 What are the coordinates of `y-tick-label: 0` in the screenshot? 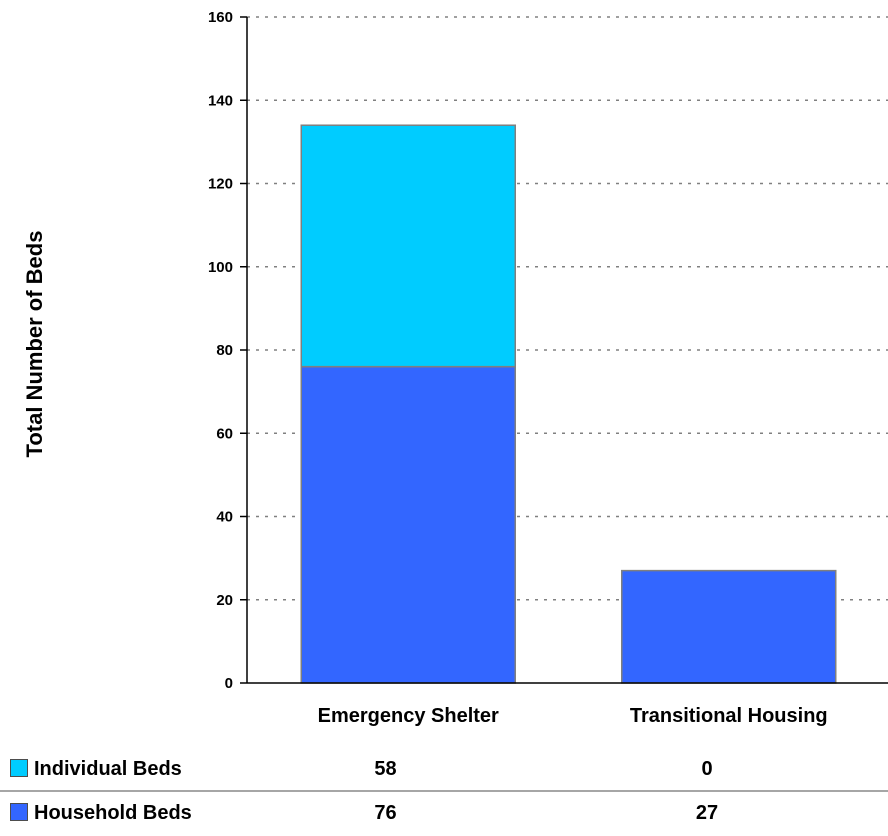 It's located at (229, 683).